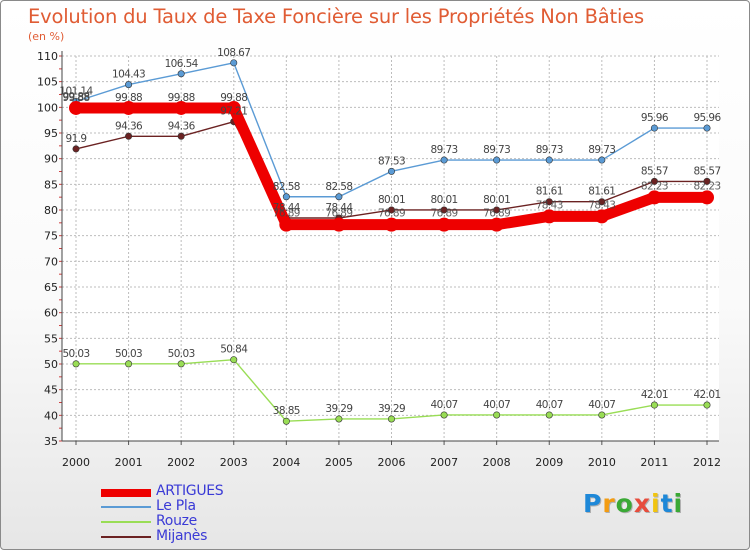 The width and height of the screenshot is (750, 550). What do you see at coordinates (654, 186) in the screenshot?
I see `data-label-artigues-overlap: 82.23` at bounding box center [654, 186].